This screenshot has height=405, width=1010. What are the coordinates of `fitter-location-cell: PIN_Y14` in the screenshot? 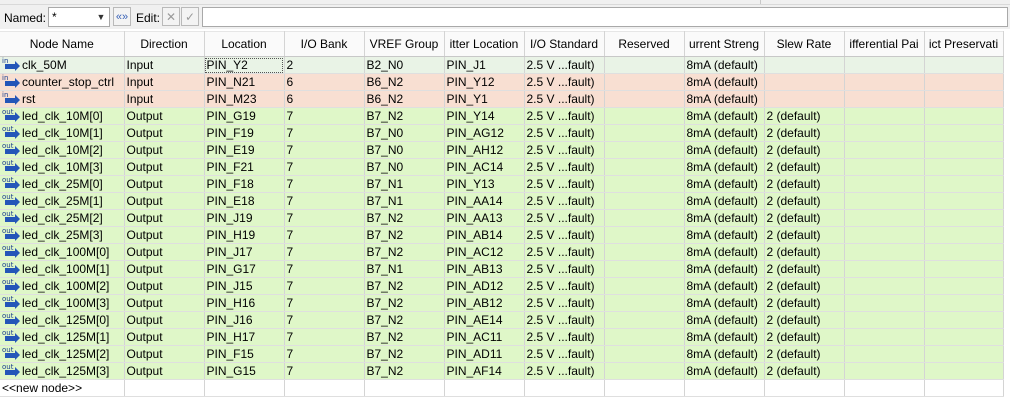 It's located at (484, 116).